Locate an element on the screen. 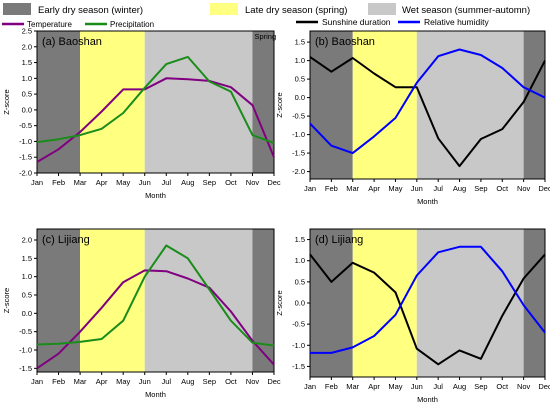 Image resolution: width=550 pixels, height=408 pixels. series-line-temperature is located at coordinates (155, 319).